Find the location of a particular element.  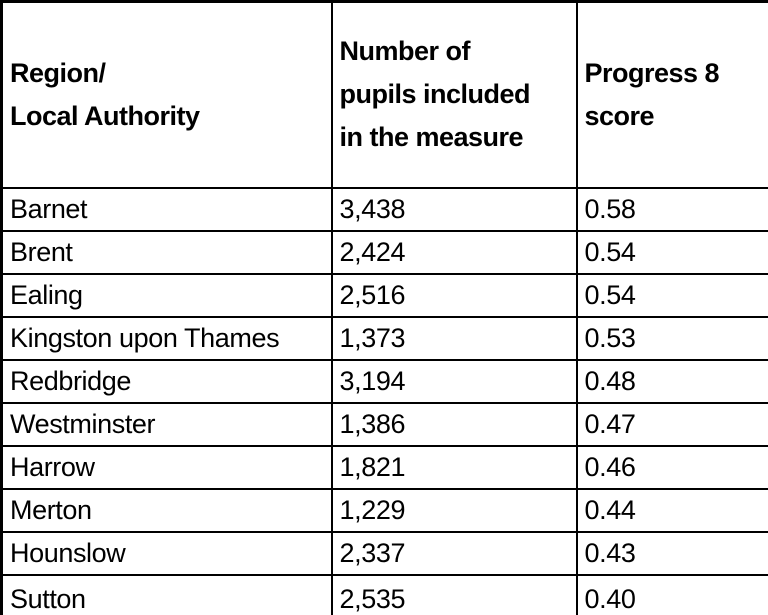

column-header-progress8-score: Progress 8 score is located at coordinates (671, 94).